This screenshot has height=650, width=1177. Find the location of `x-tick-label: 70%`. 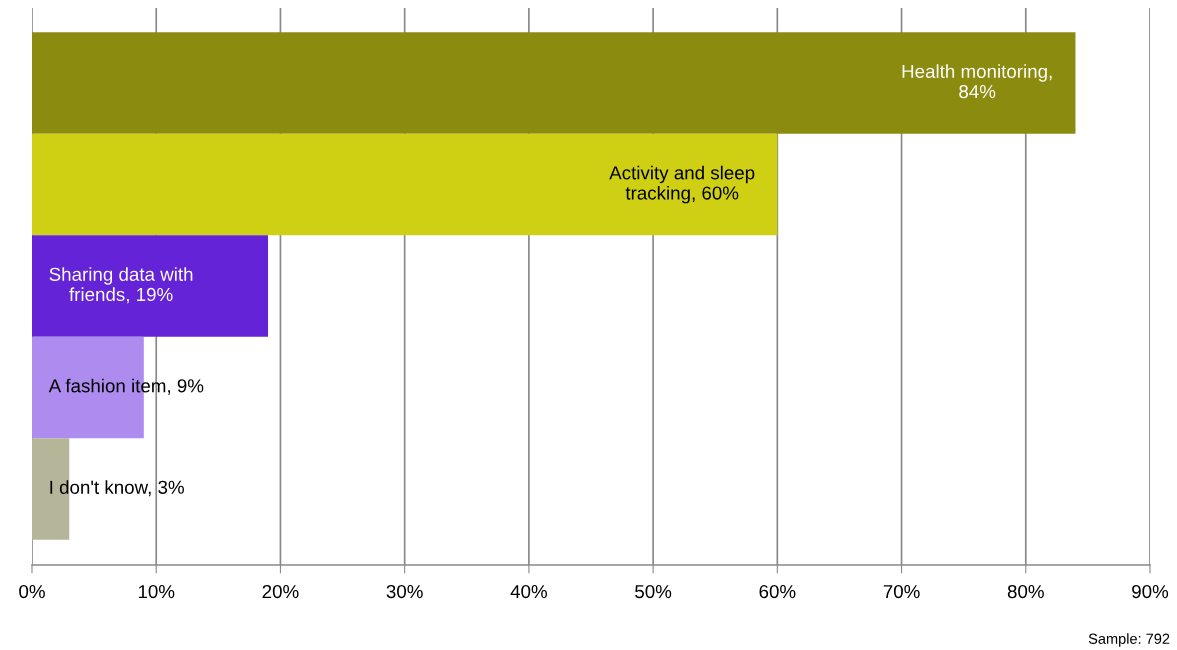

x-tick-label: 70% is located at coordinates (901, 591).